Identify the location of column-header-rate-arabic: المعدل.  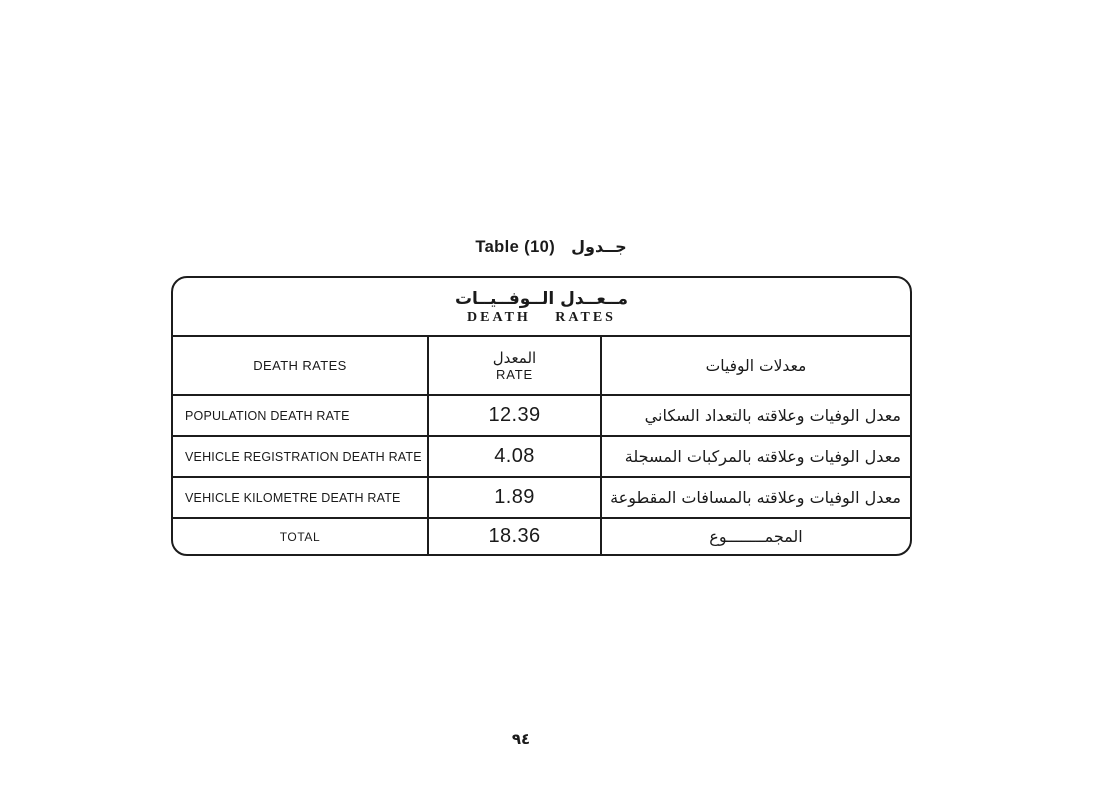
(514, 358).